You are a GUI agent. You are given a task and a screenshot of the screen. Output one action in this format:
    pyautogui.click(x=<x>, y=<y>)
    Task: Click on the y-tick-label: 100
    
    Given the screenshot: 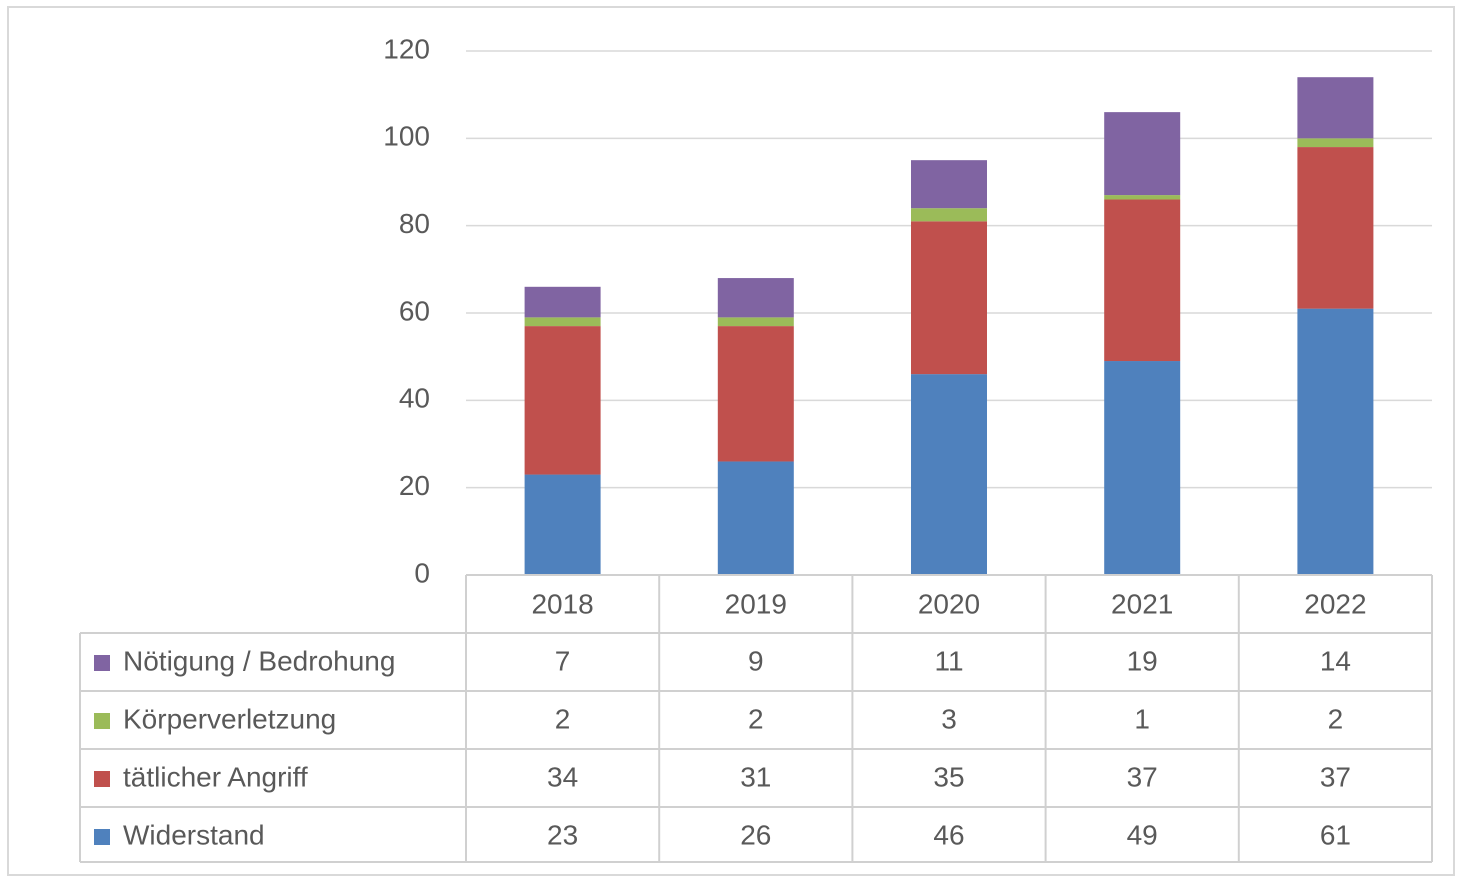 What is the action you would take?
    pyautogui.click(x=406, y=136)
    